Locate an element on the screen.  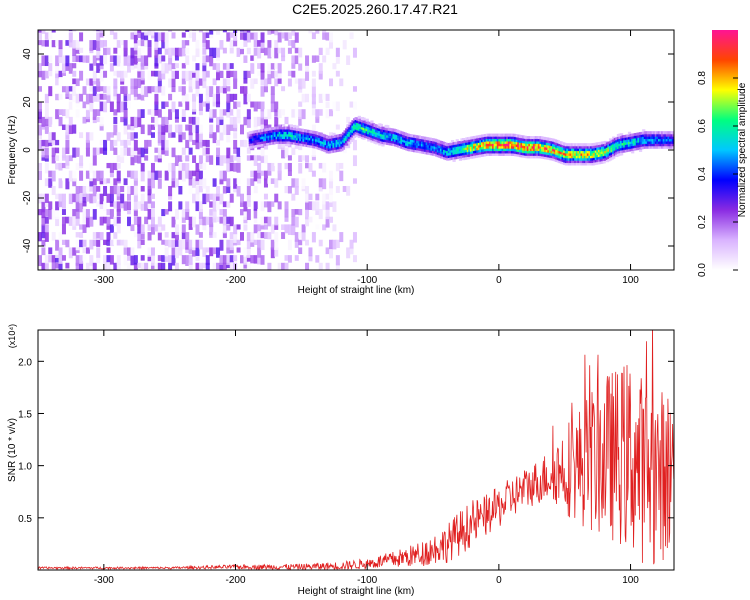
snr-y-axis-label: SNR (10 * v/v) is located at coordinates (12, 450).